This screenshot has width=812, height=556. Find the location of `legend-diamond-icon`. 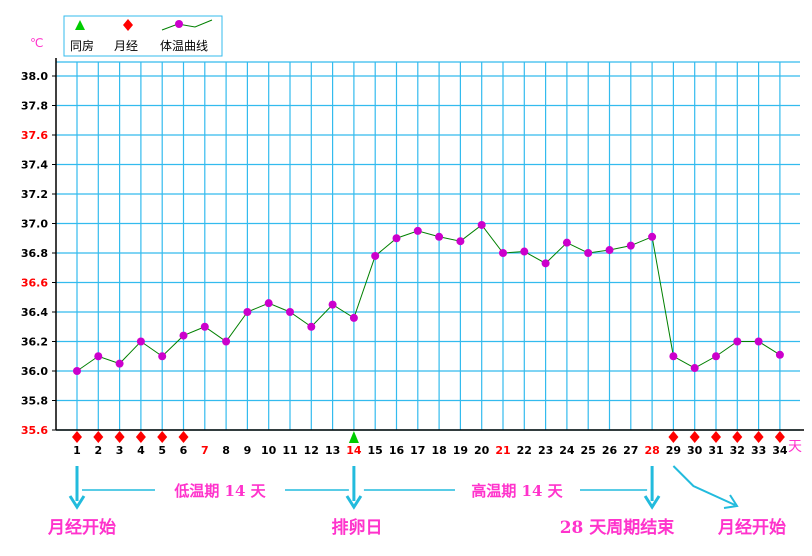

legend-diamond-icon is located at coordinates (128, 25).